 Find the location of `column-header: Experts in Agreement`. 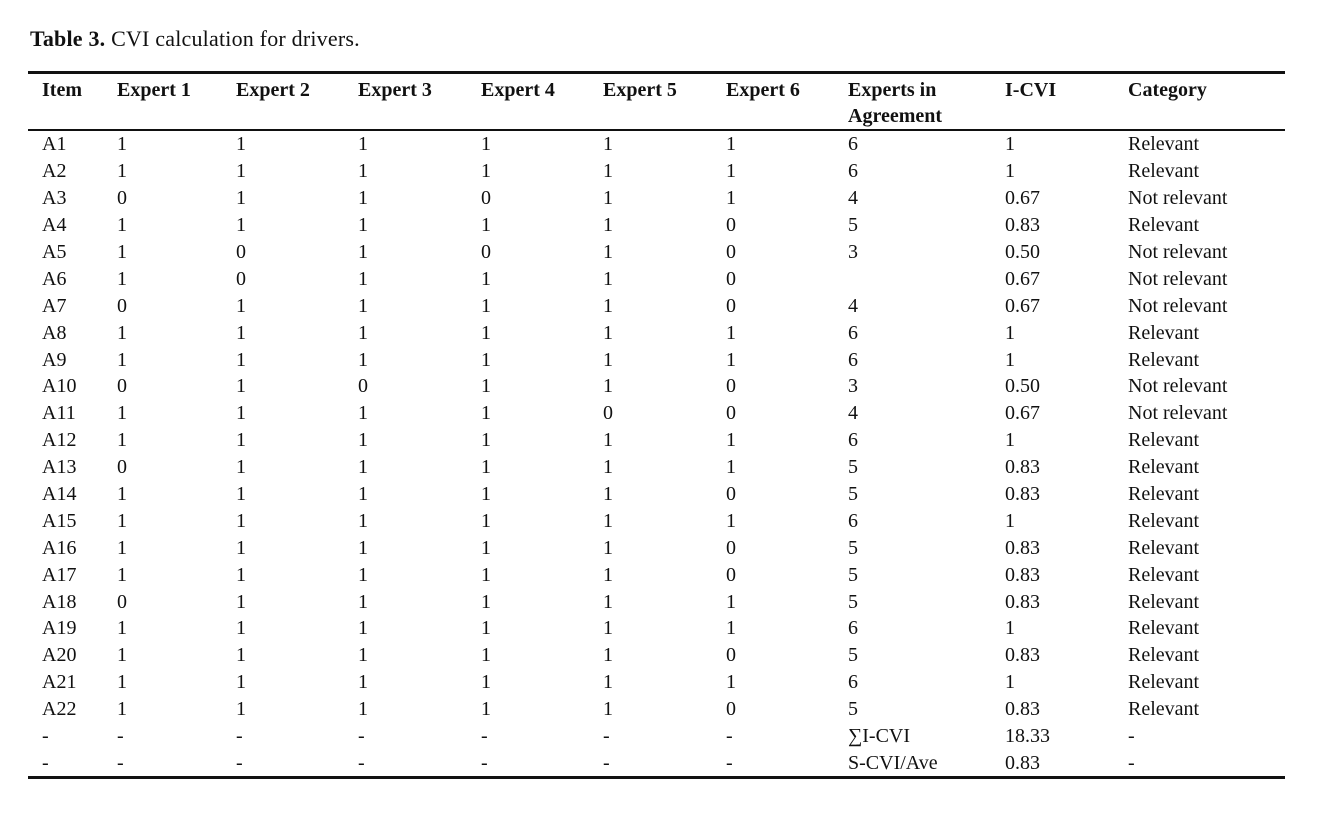

column-header: Experts in Agreement is located at coordinates (895, 103).